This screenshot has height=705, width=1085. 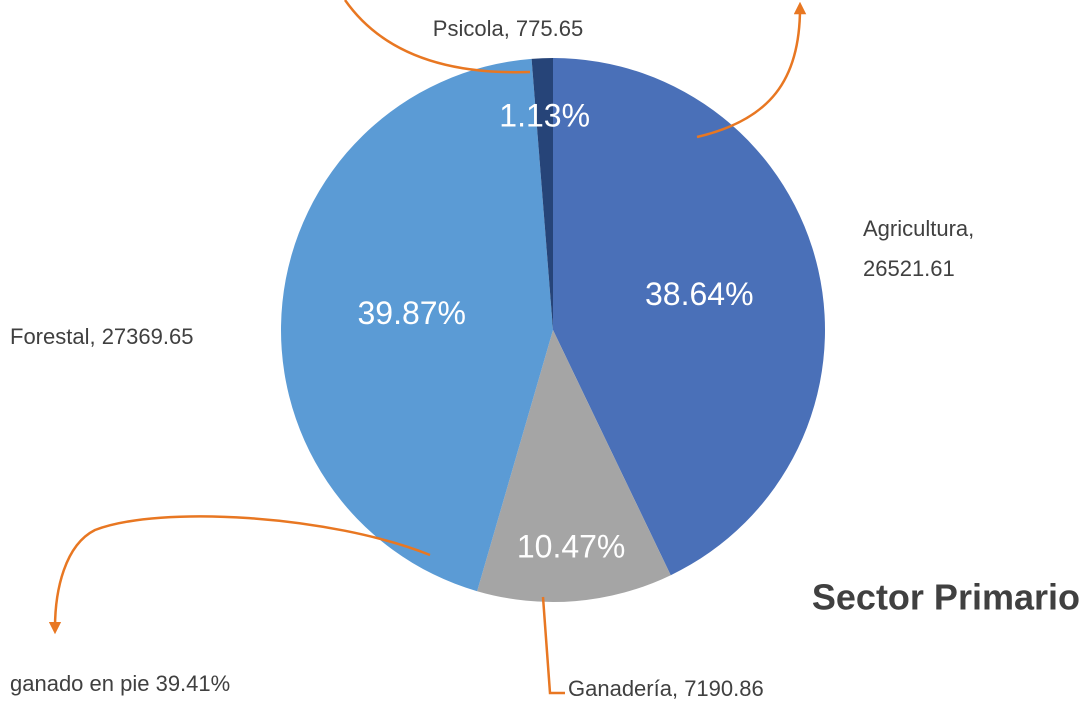 I want to click on label-line: 26521.61, so click(x=909, y=268).